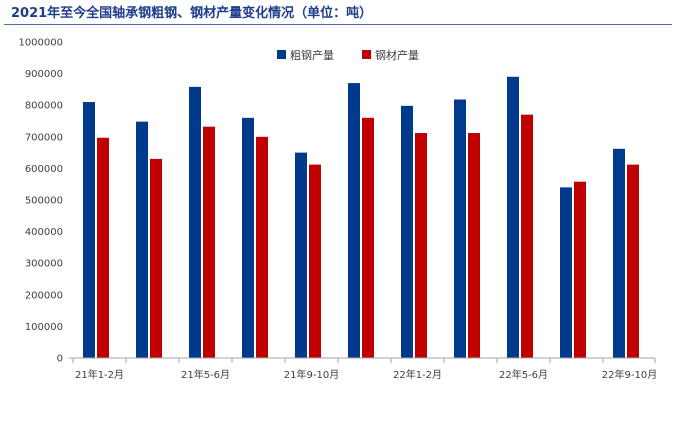  I want to click on y-tick-label: 700000, so click(44, 137).